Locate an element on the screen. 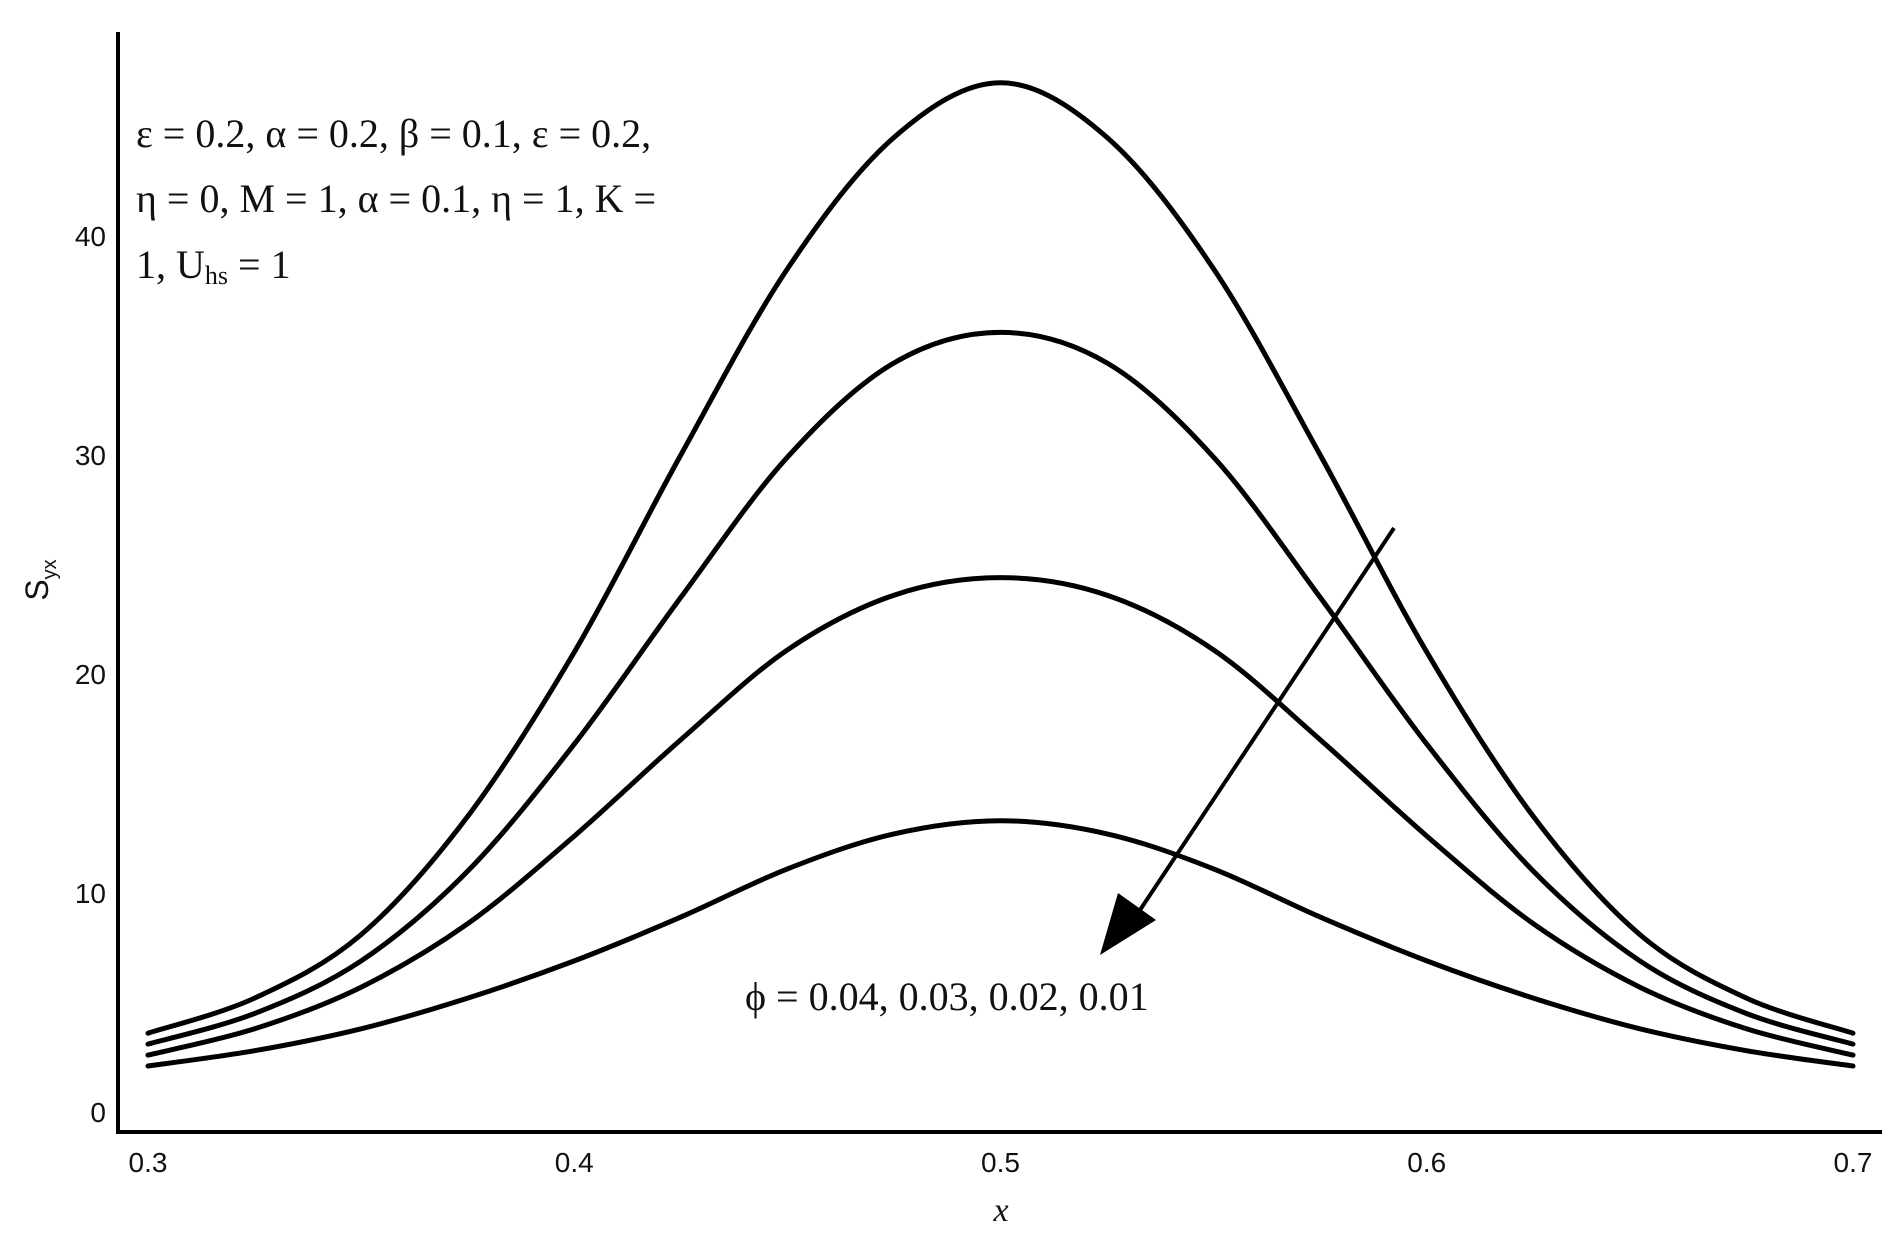 The width and height of the screenshot is (1891, 1244). x-tick-label: 0.3 is located at coordinates (148, 1162).